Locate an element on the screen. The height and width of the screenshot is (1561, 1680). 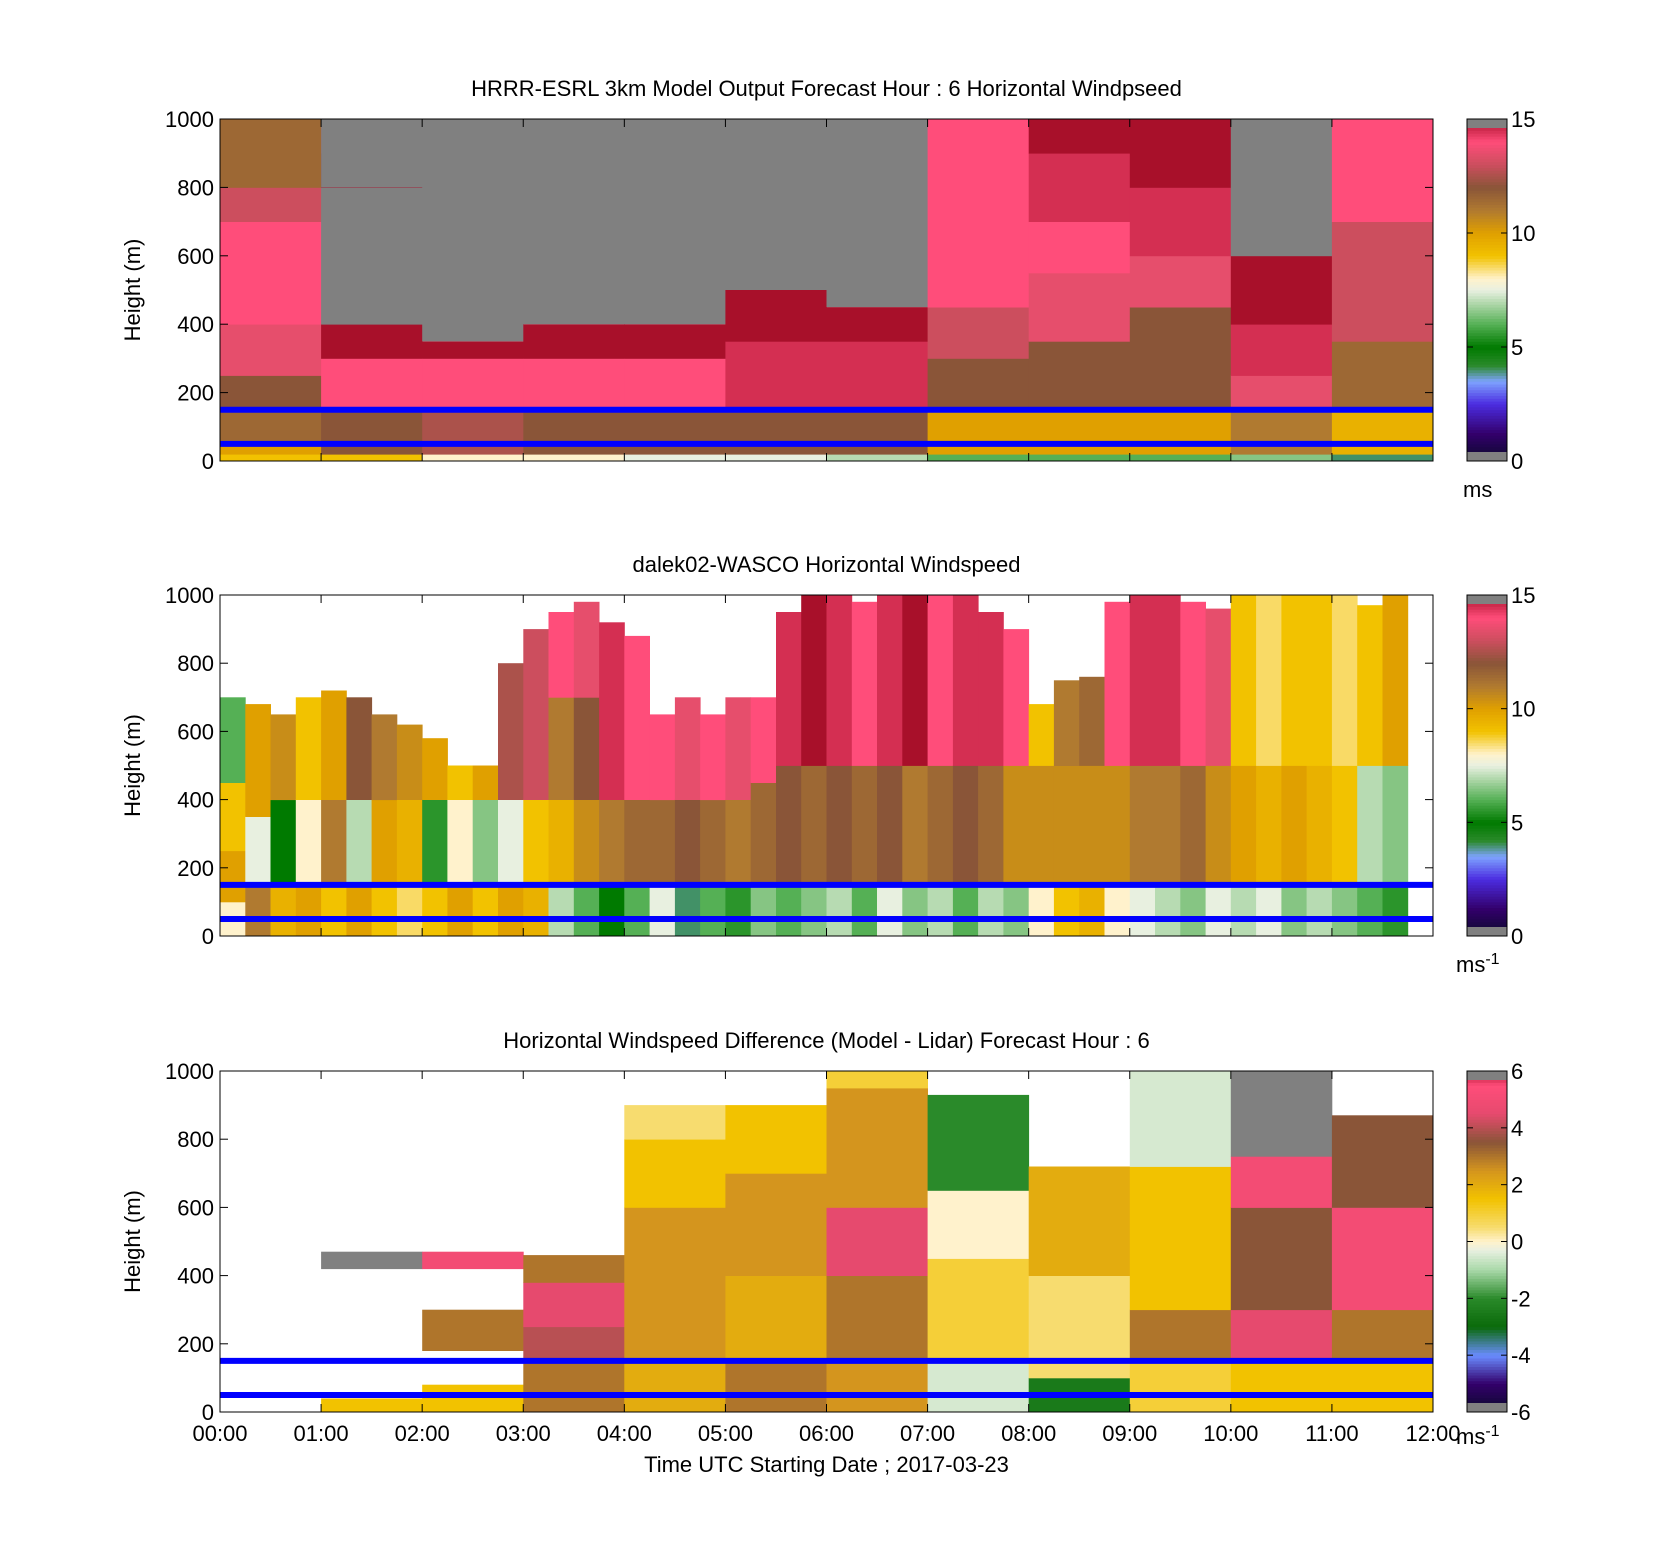
x-tick-label: 05:00 is located at coordinates (725, 1433).